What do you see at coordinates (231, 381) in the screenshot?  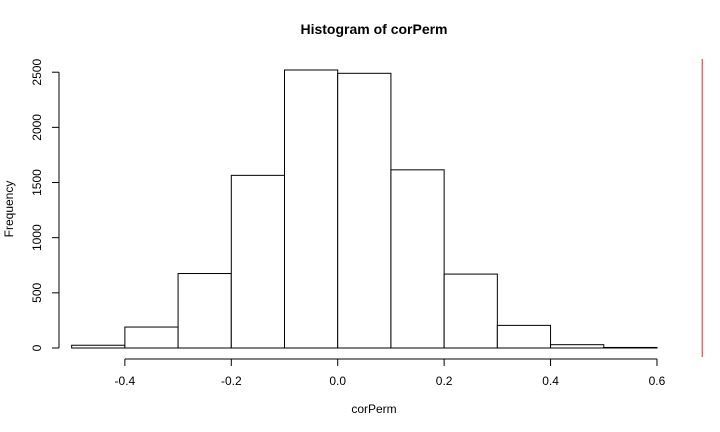 I see `x-tick-label: -0.2` at bounding box center [231, 381].